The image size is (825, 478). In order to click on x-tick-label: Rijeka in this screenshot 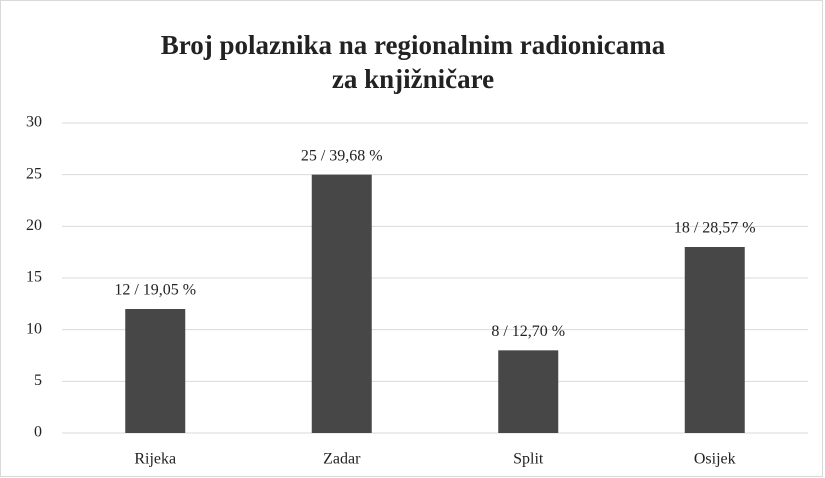, I will do `click(155, 459)`.